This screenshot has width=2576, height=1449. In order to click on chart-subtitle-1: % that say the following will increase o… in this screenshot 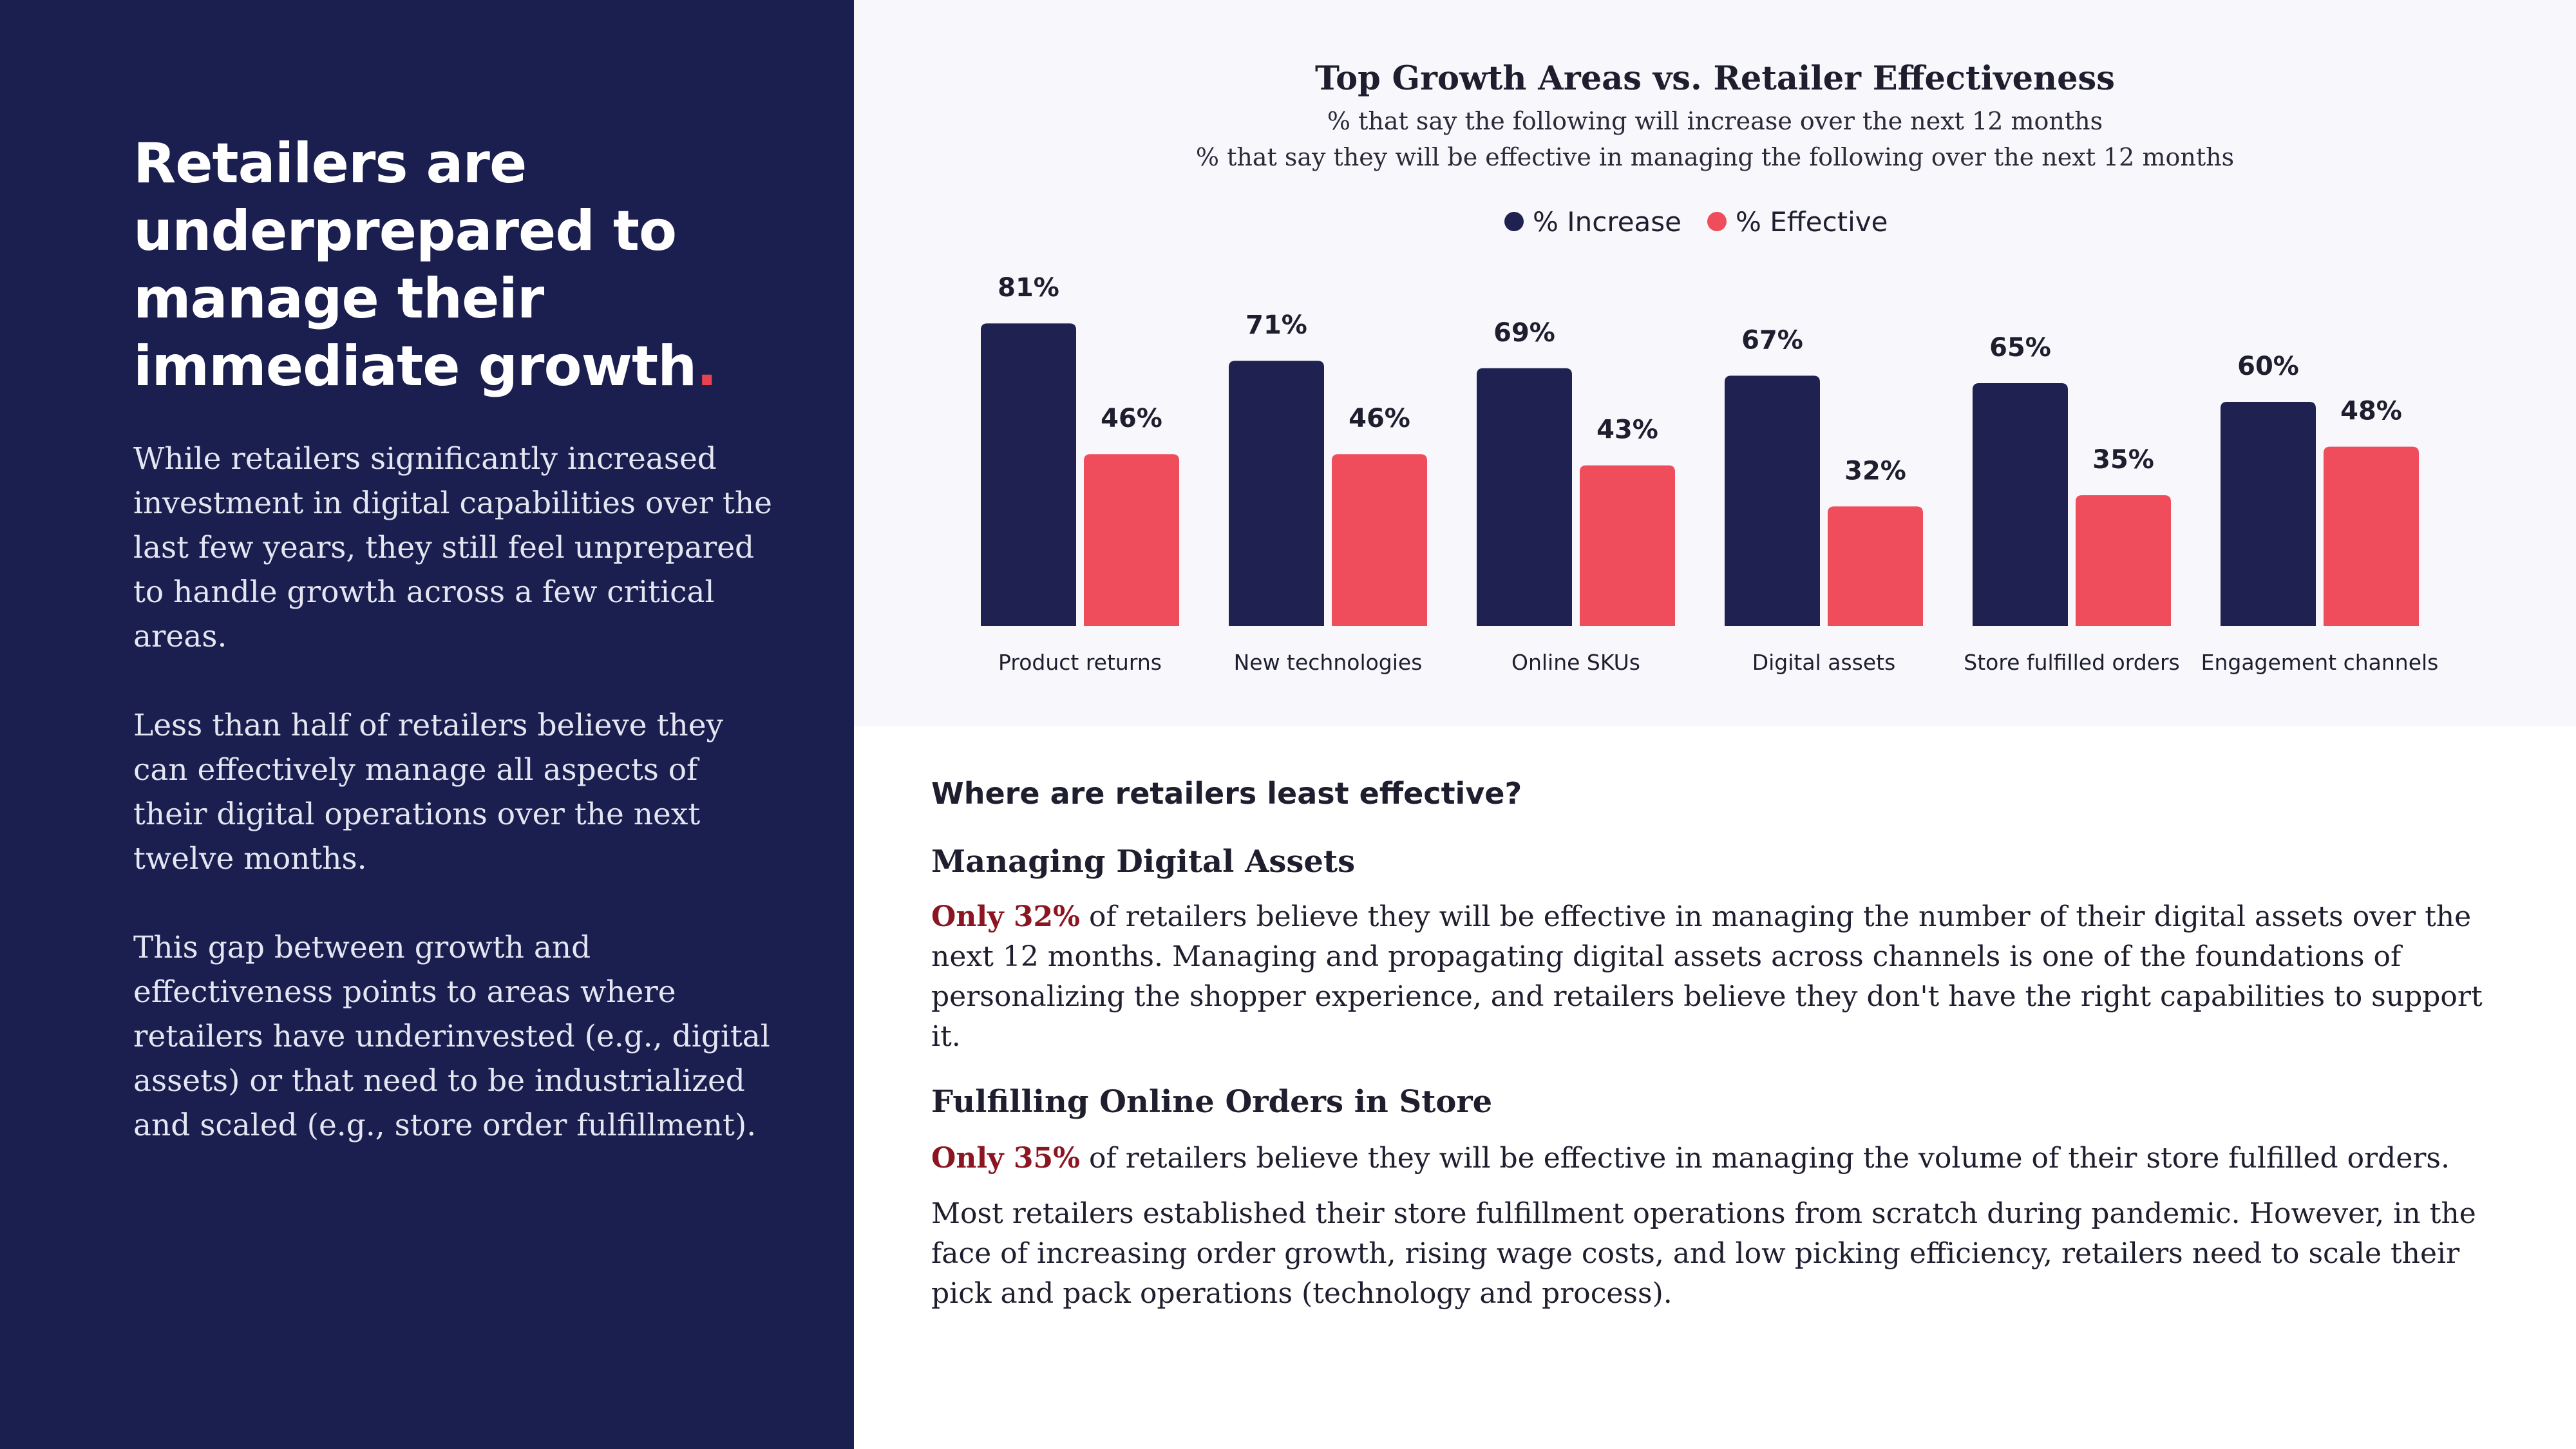, I will do `click(1715, 121)`.